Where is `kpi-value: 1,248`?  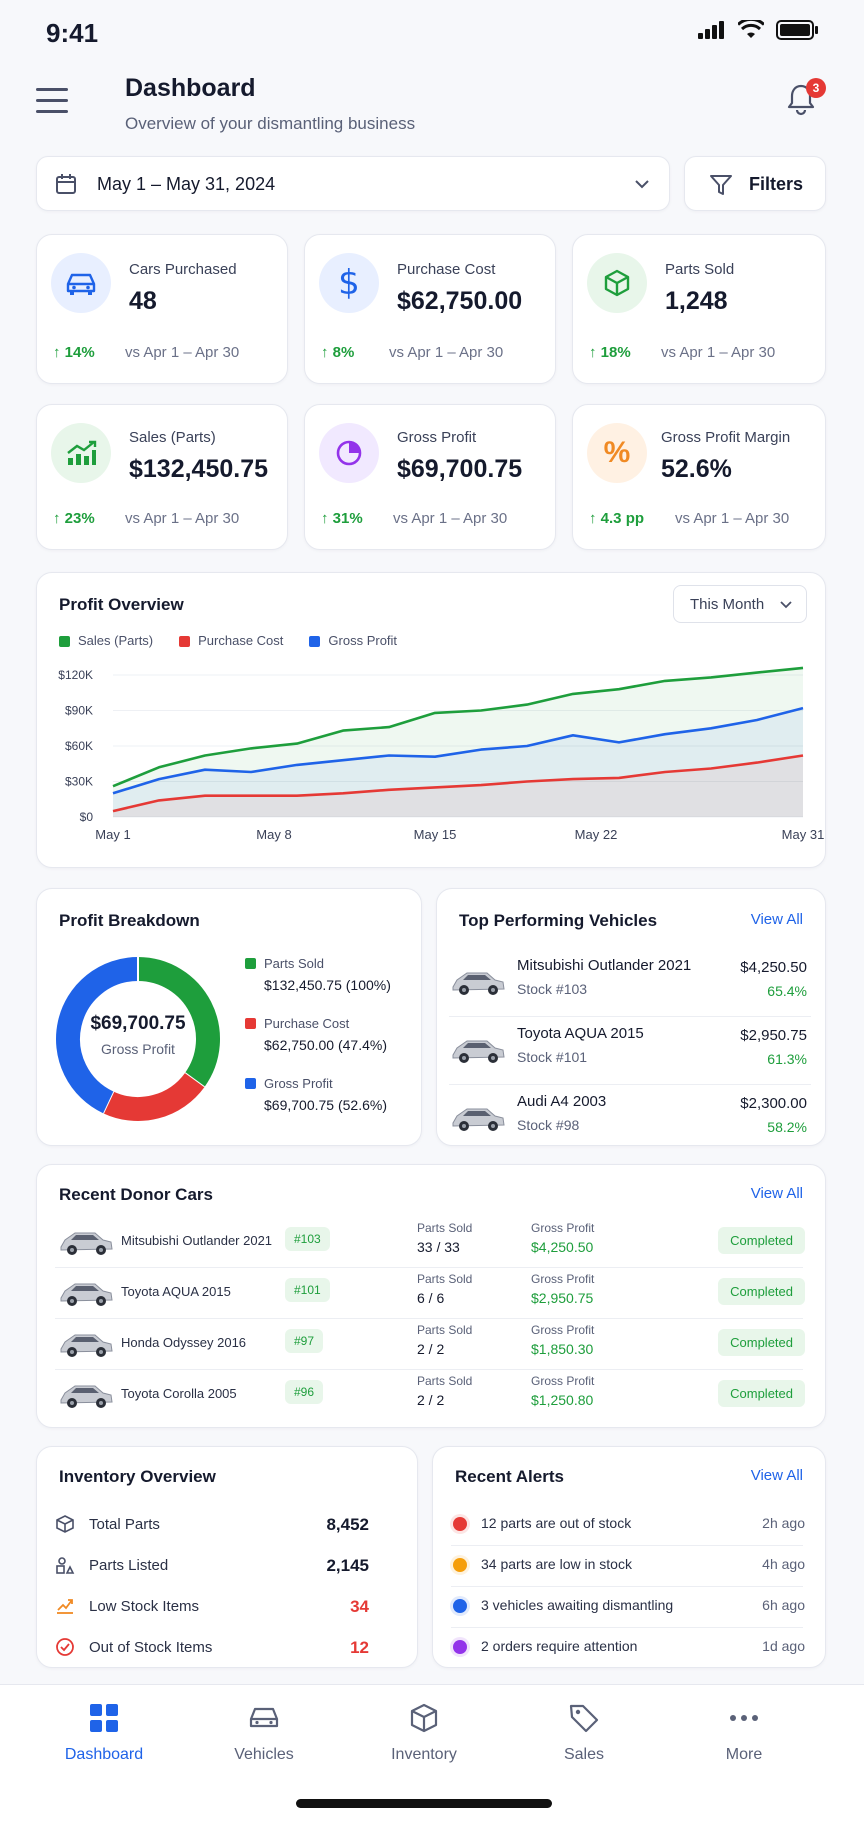
kpi-value: 1,248 is located at coordinates (696, 301).